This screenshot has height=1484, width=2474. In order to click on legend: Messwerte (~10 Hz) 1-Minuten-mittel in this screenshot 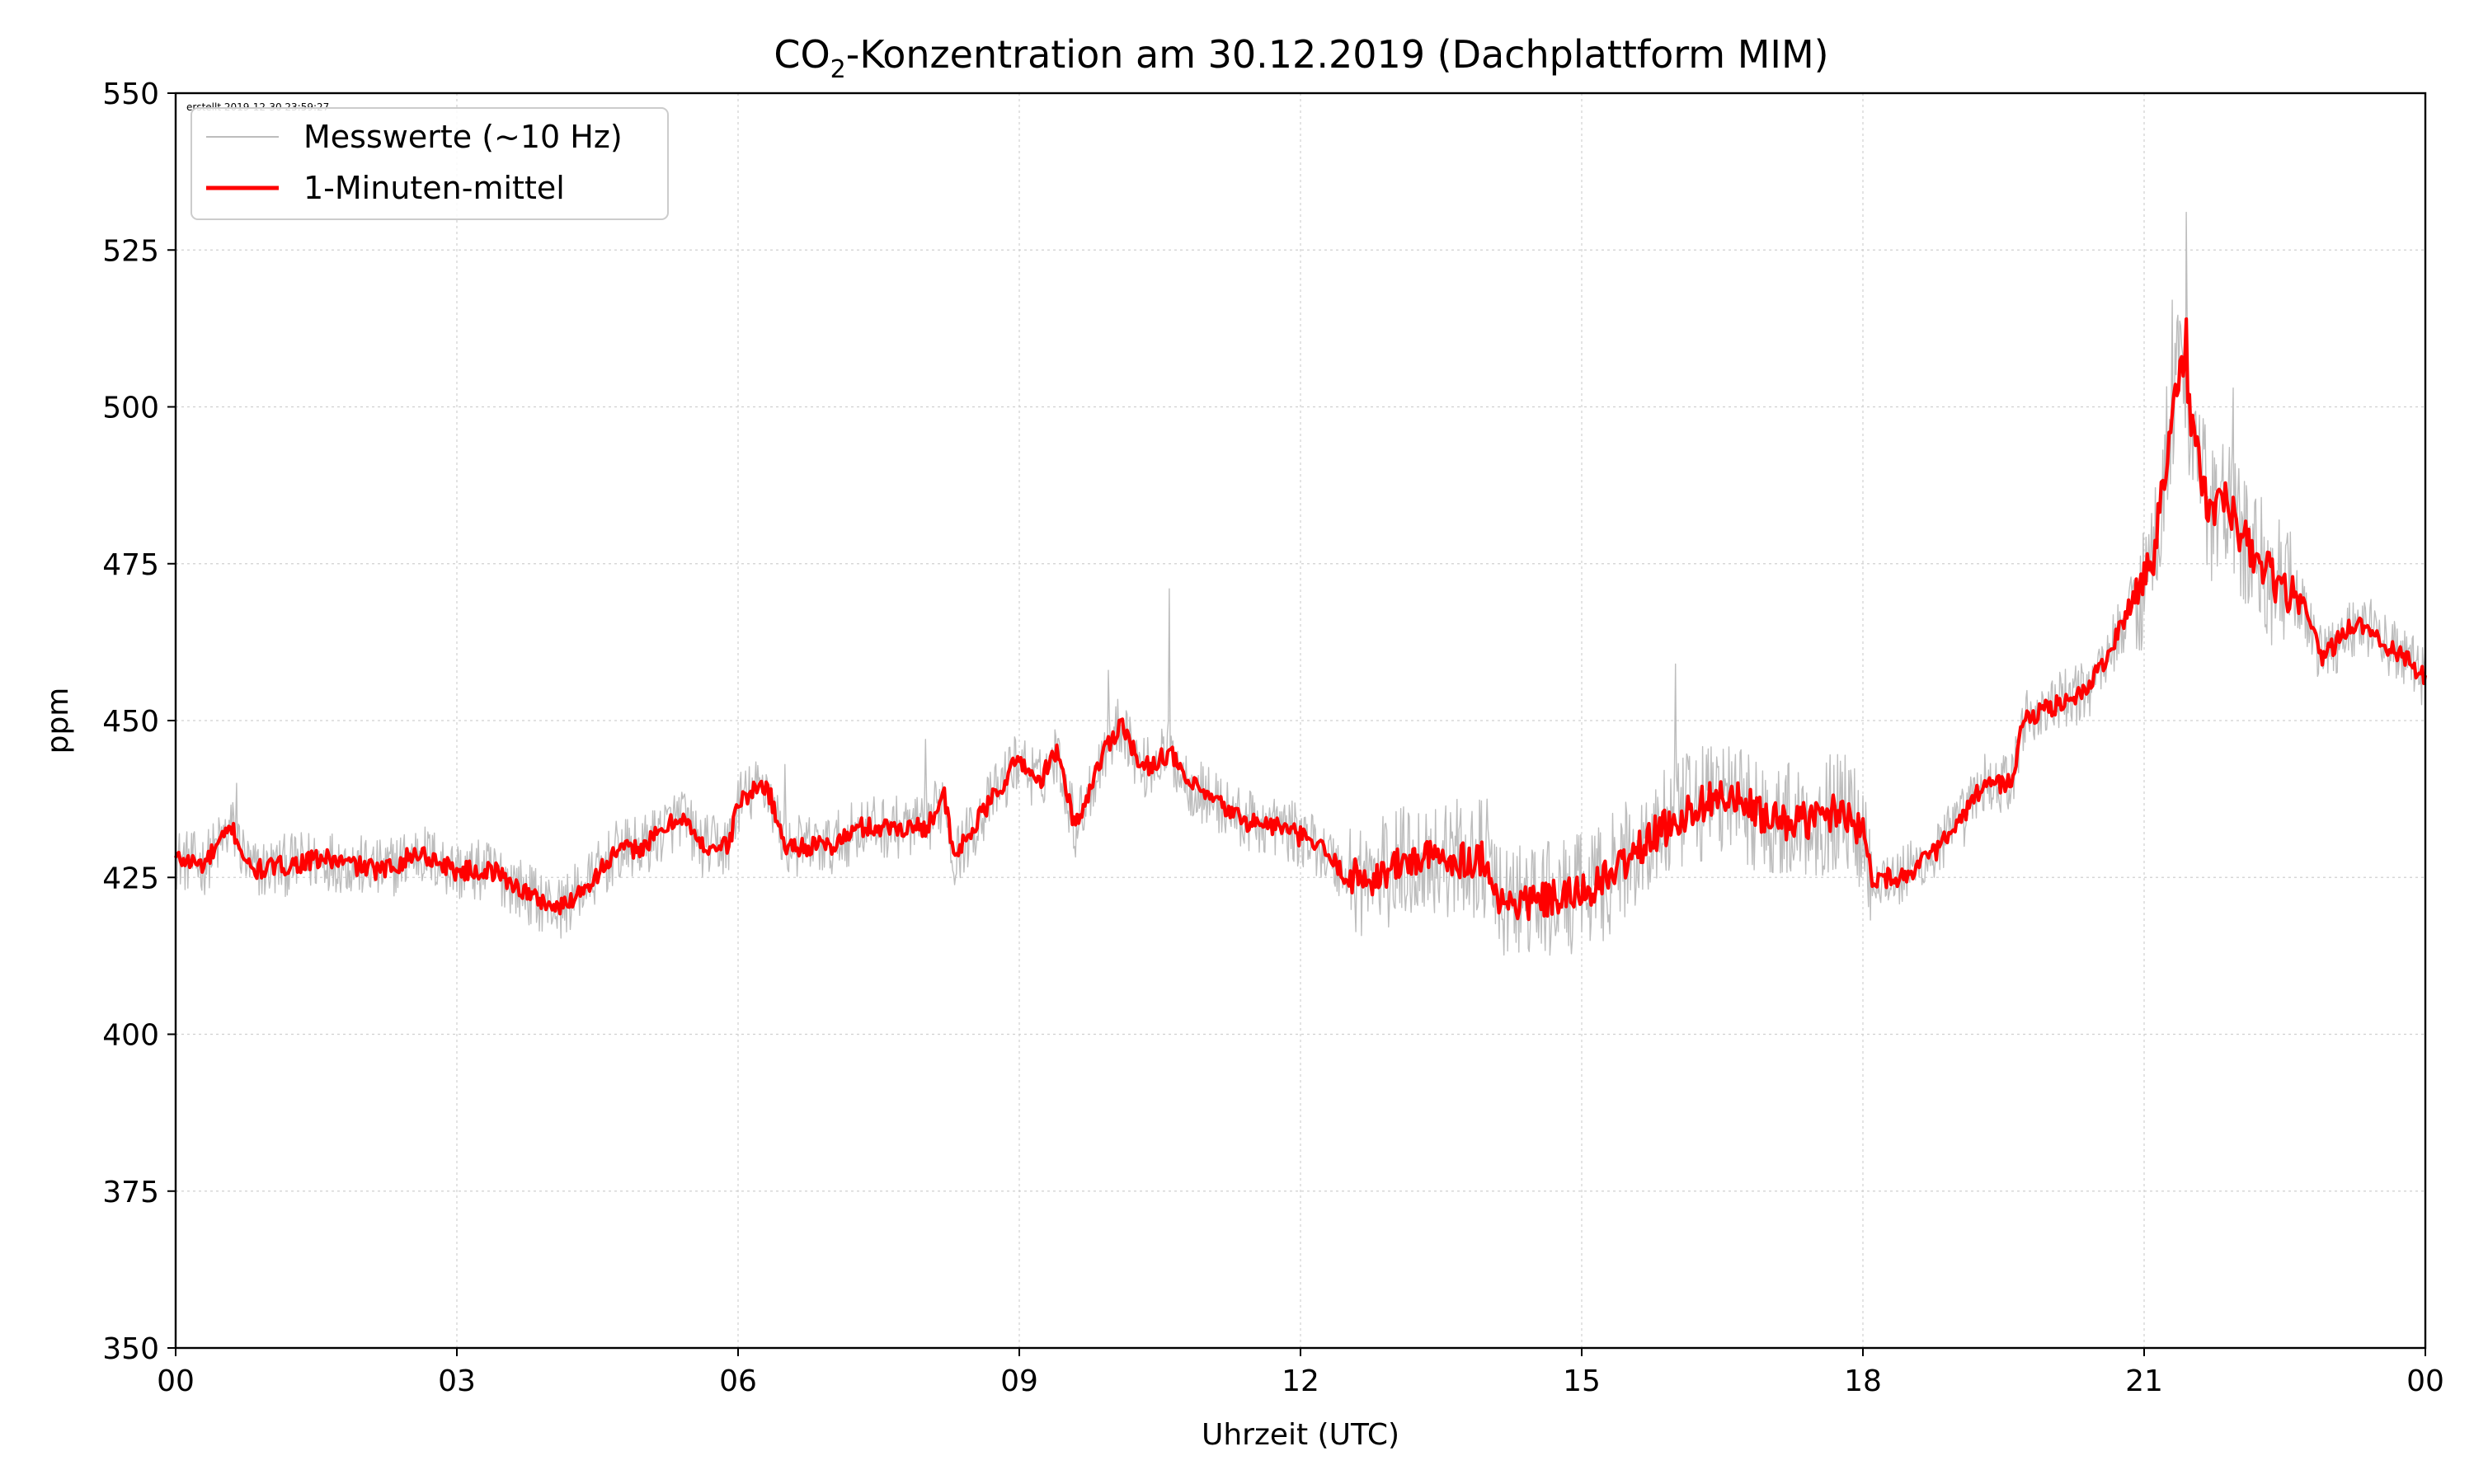, I will do `click(429, 163)`.